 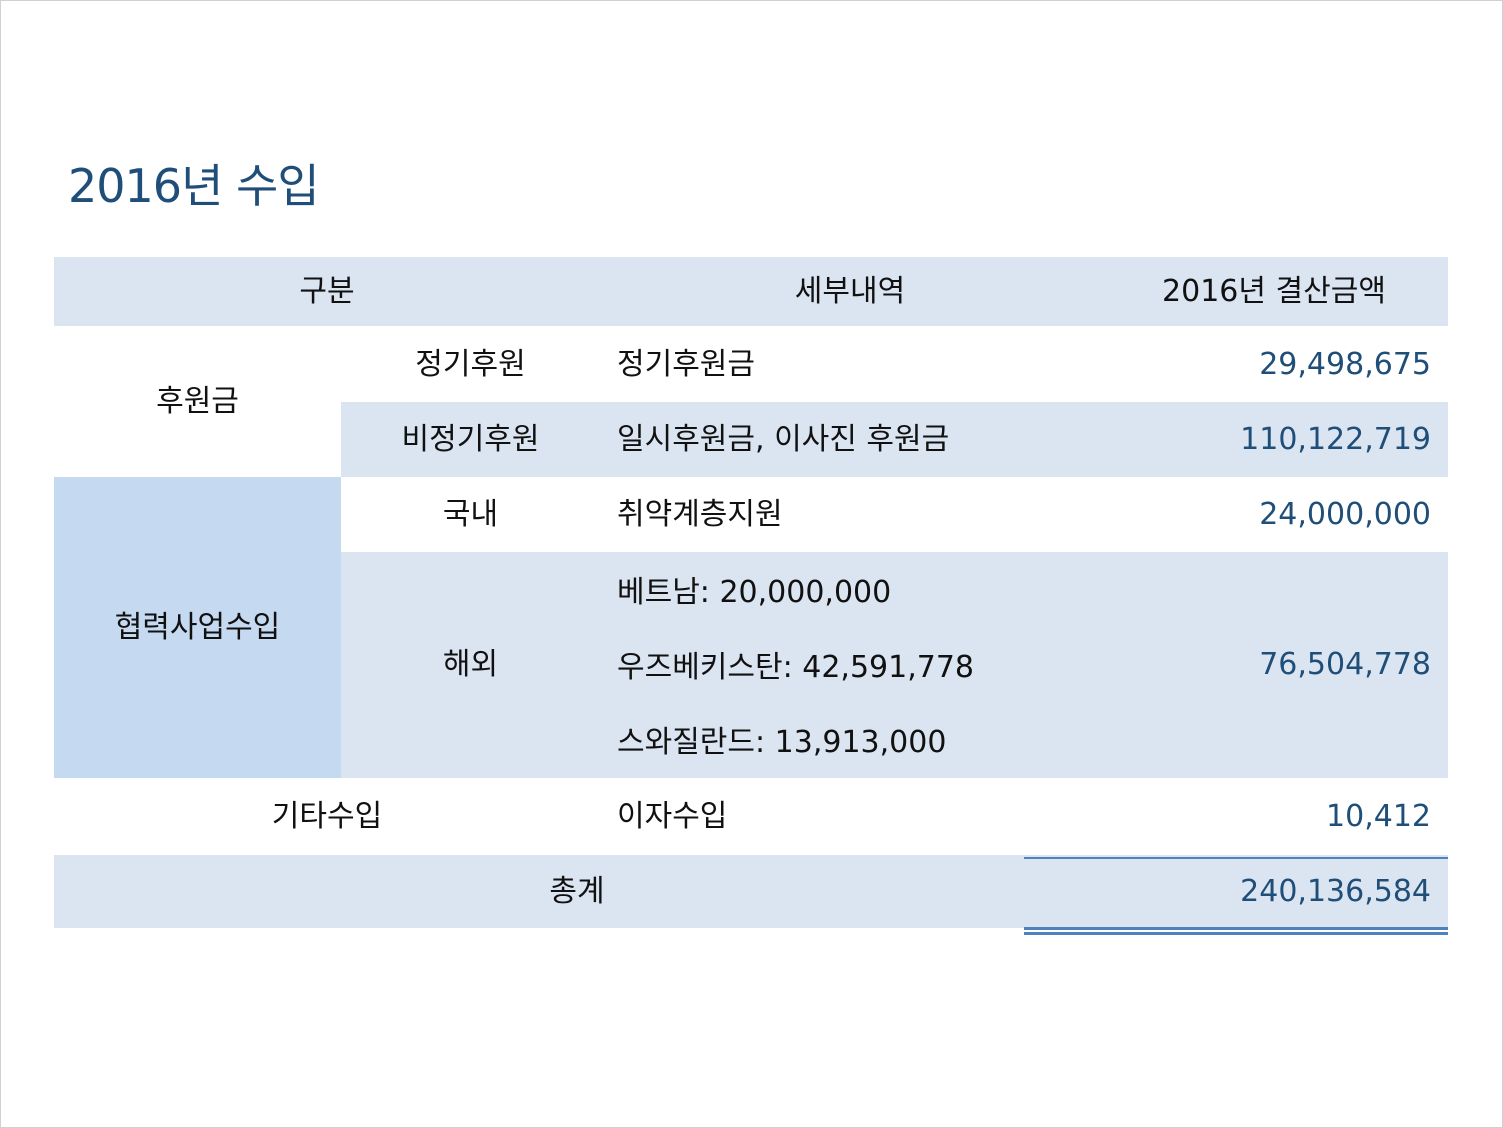 What do you see at coordinates (1236, 858) in the screenshot?
I see `total-top-rule` at bounding box center [1236, 858].